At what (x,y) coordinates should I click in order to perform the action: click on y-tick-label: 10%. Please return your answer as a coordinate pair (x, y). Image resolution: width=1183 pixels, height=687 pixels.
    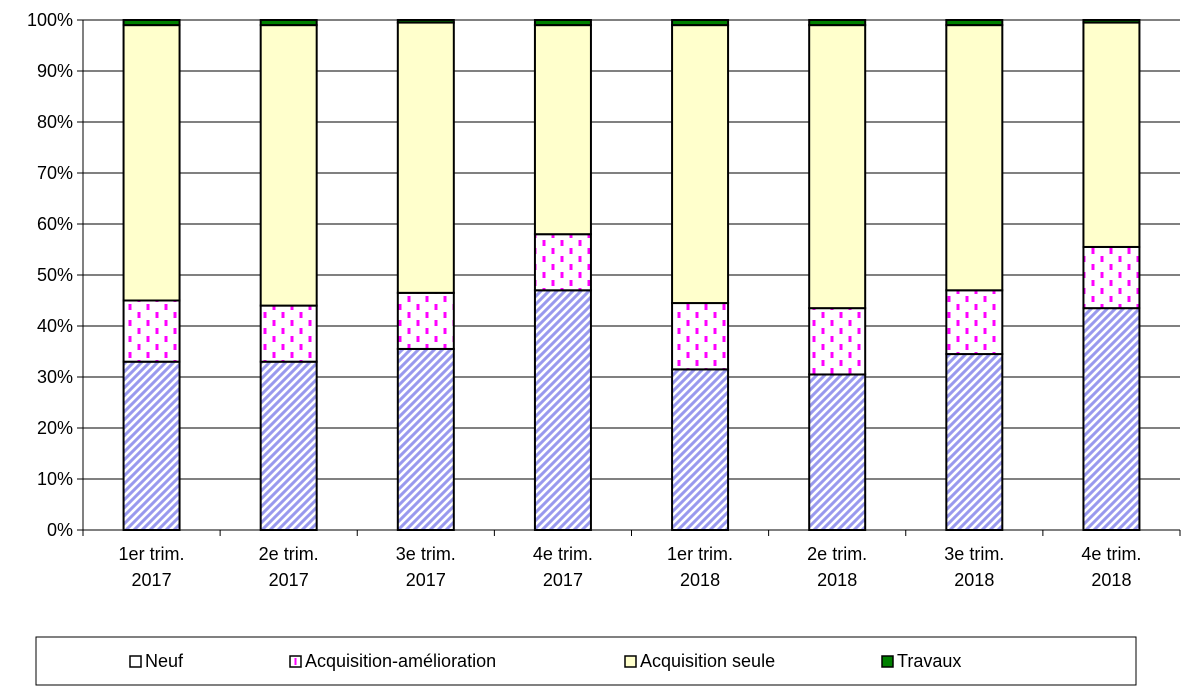
    Looking at the image, I should click on (55, 479).